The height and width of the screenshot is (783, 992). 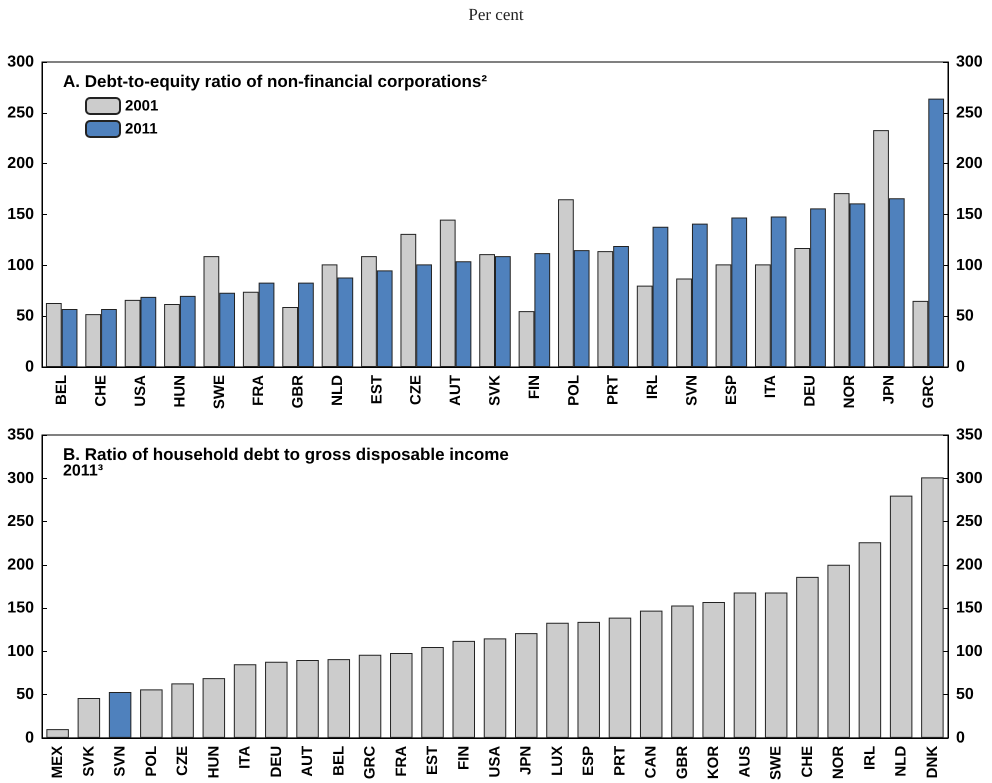 What do you see at coordinates (557, 761) in the screenshot?
I see `x-tick-label: LUX` at bounding box center [557, 761].